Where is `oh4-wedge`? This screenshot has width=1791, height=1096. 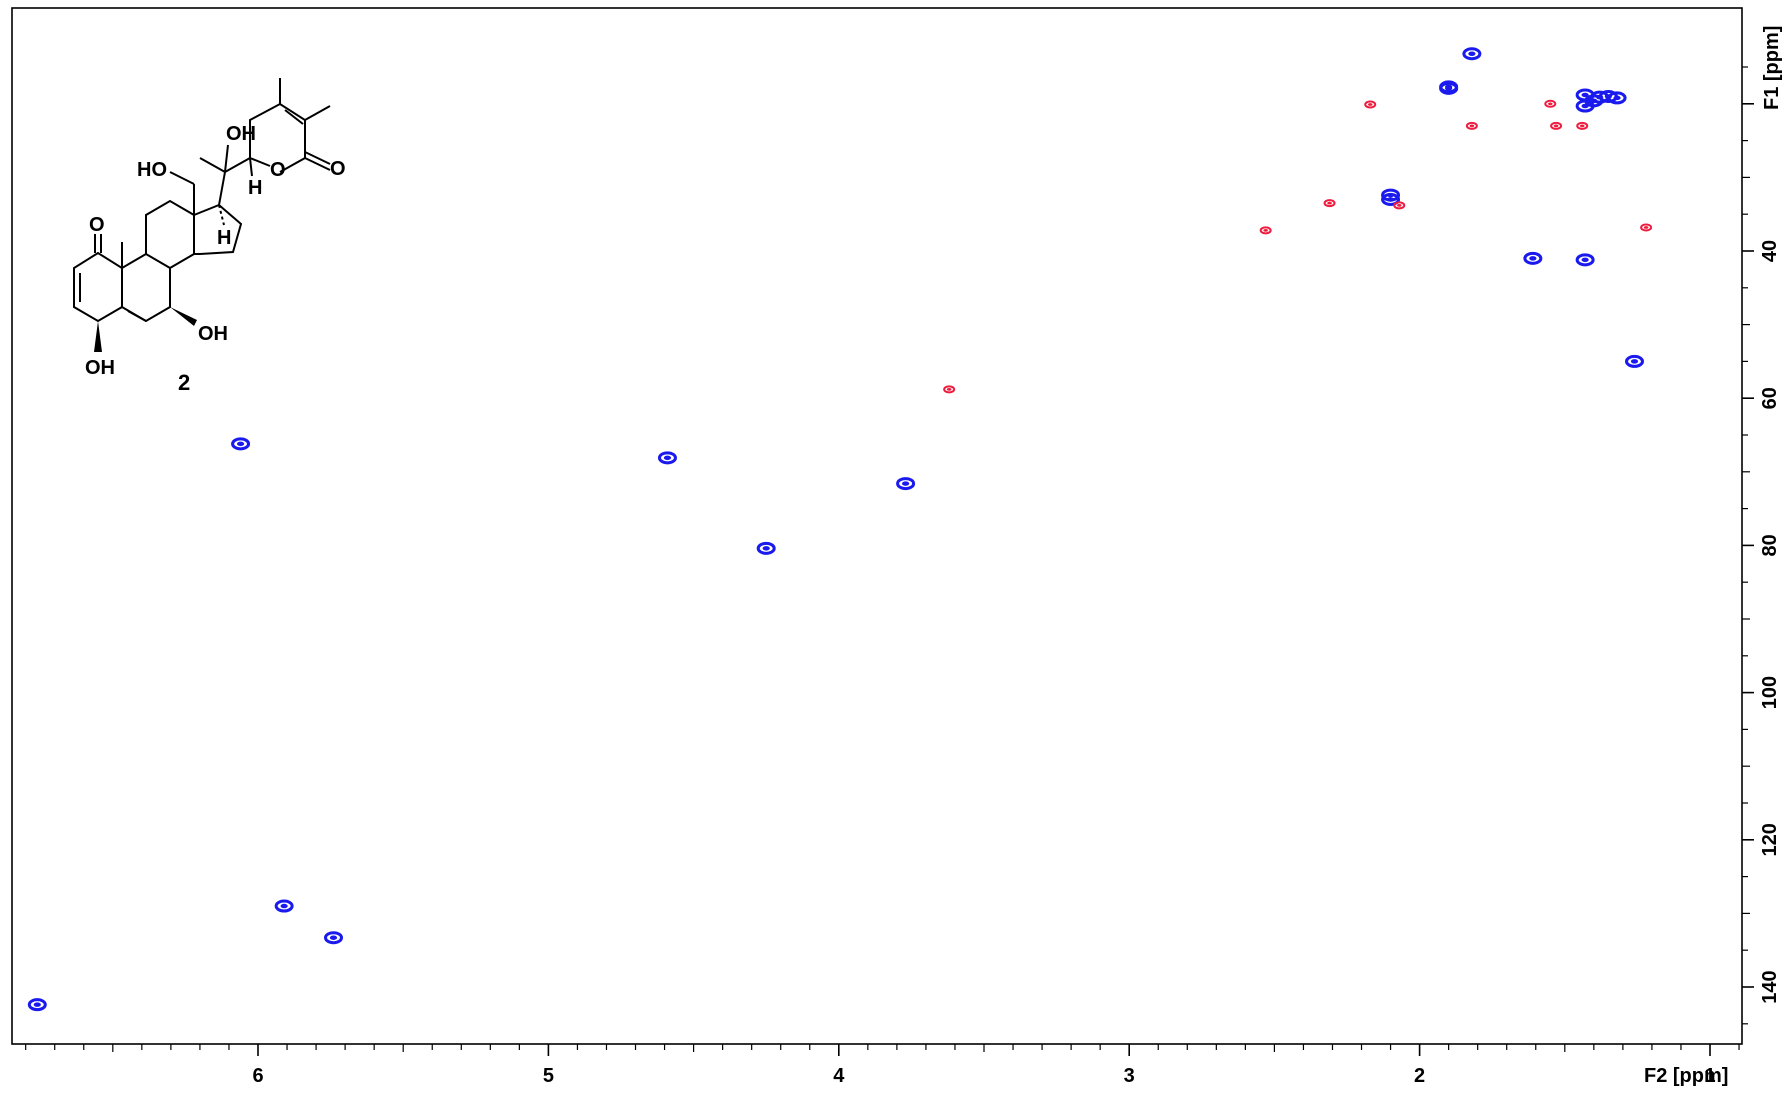
oh4-wedge is located at coordinates (98, 336).